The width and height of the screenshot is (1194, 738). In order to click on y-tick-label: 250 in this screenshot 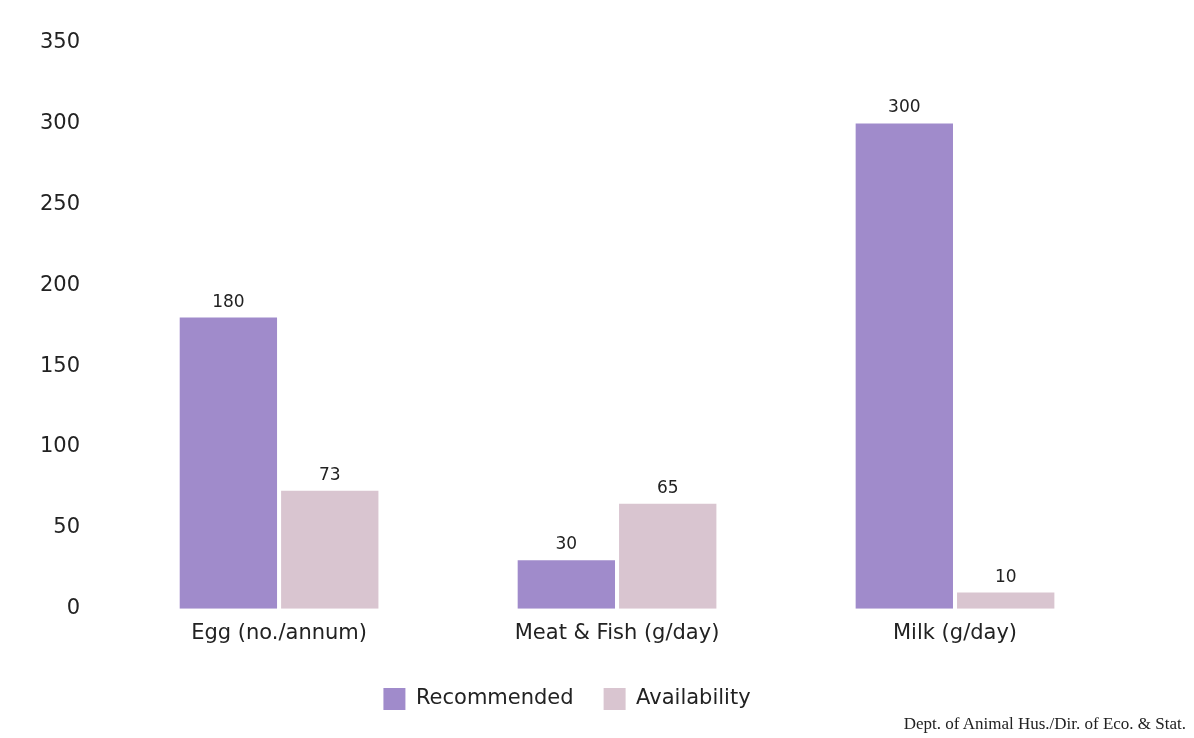, I will do `click(60, 202)`.